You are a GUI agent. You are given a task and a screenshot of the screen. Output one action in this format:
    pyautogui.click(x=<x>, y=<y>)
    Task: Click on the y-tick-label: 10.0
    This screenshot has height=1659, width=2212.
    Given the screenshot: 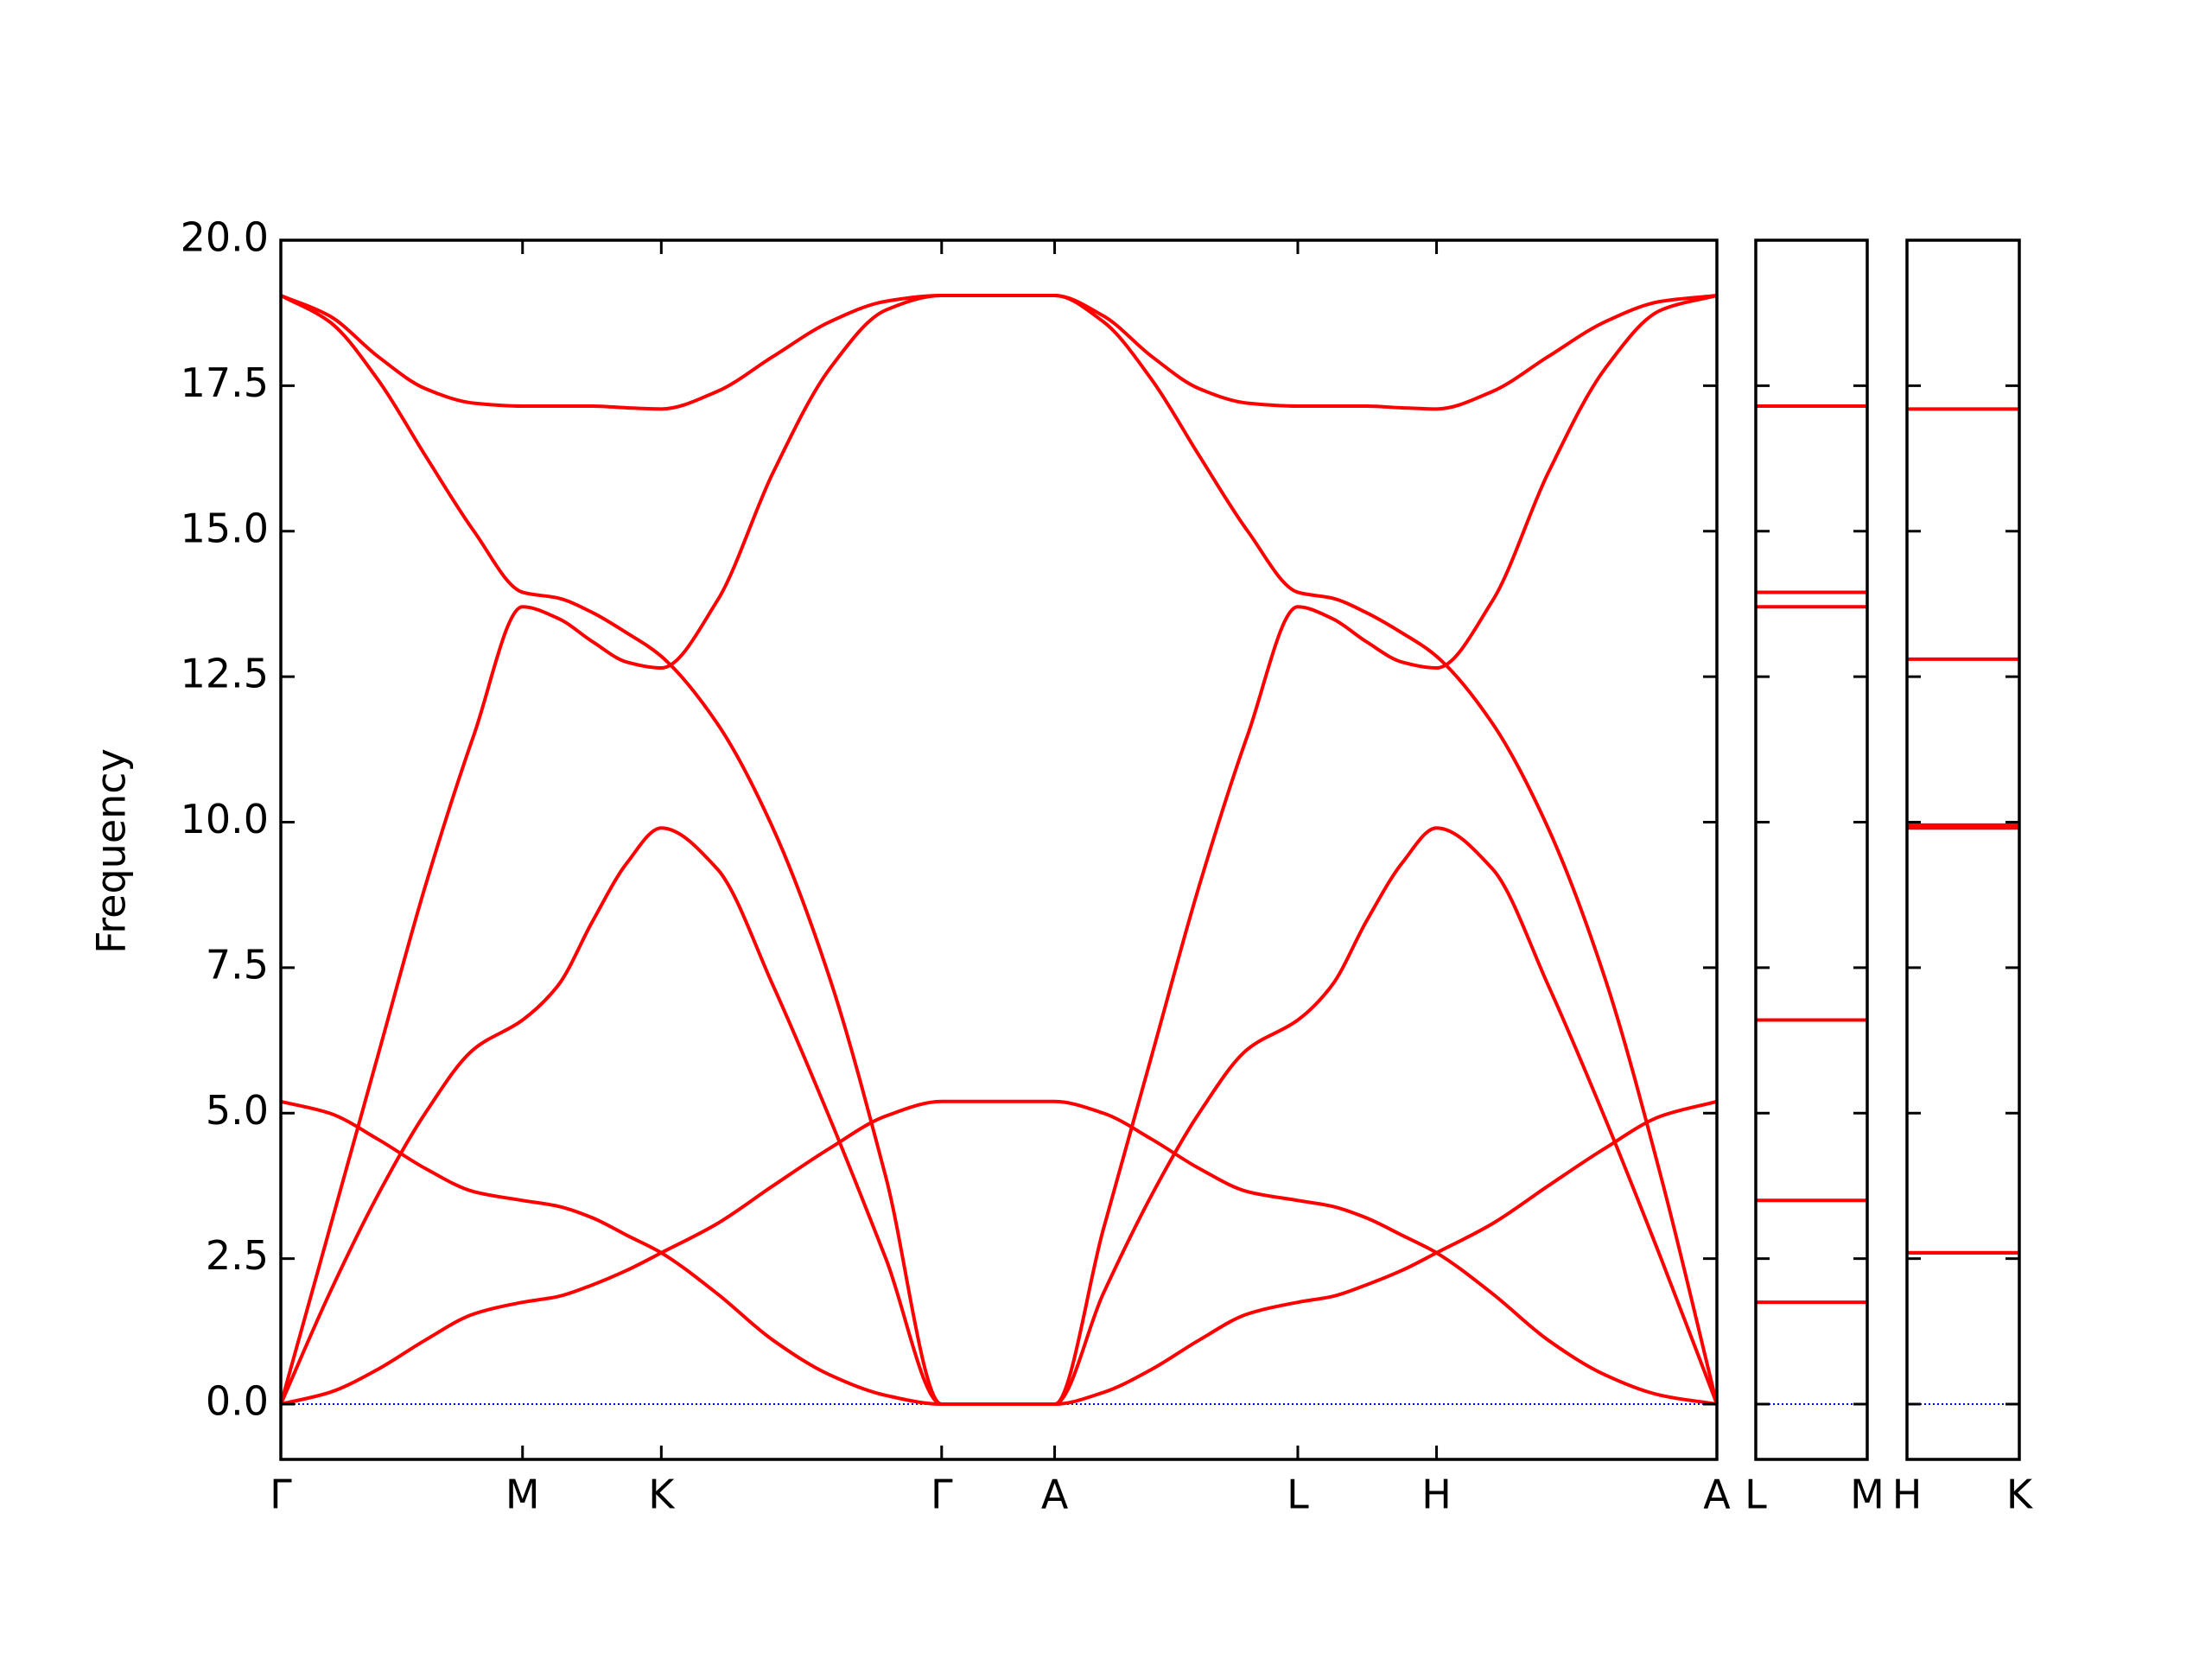 What is the action you would take?
    pyautogui.click(x=225, y=819)
    